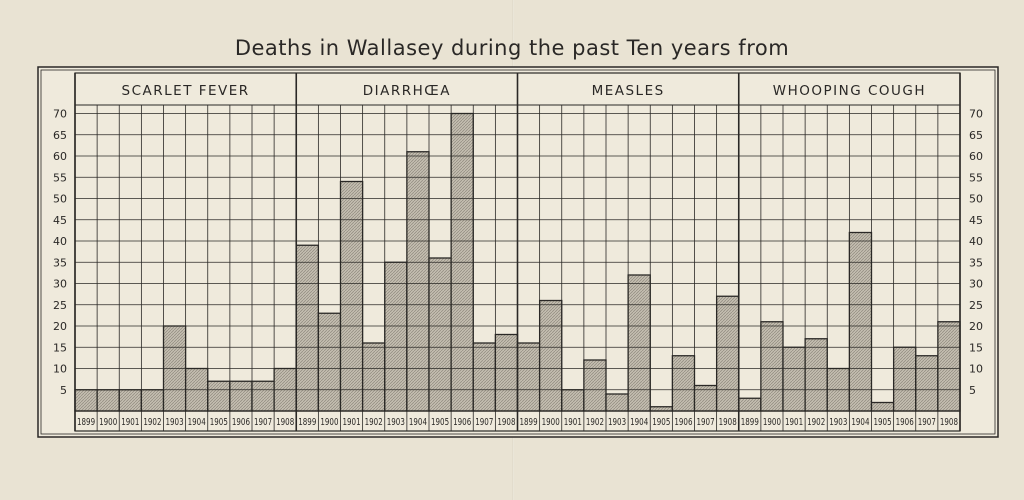 The width and height of the screenshot is (1024, 500). I want to click on y-tick-label-right: 20, so click(976, 326).